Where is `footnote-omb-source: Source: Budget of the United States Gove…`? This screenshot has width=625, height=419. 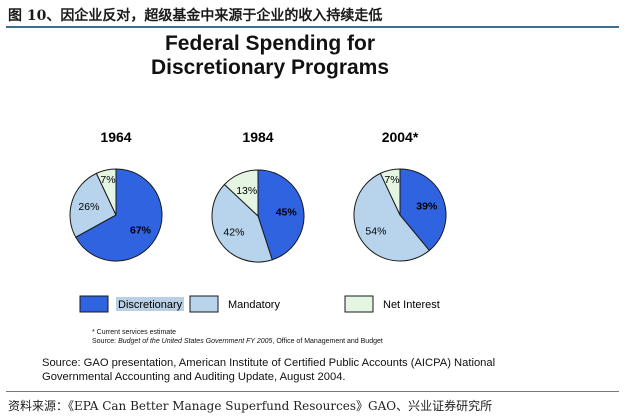
footnote-omb-source: Source: Budget of the United States Gove… is located at coordinates (237, 341).